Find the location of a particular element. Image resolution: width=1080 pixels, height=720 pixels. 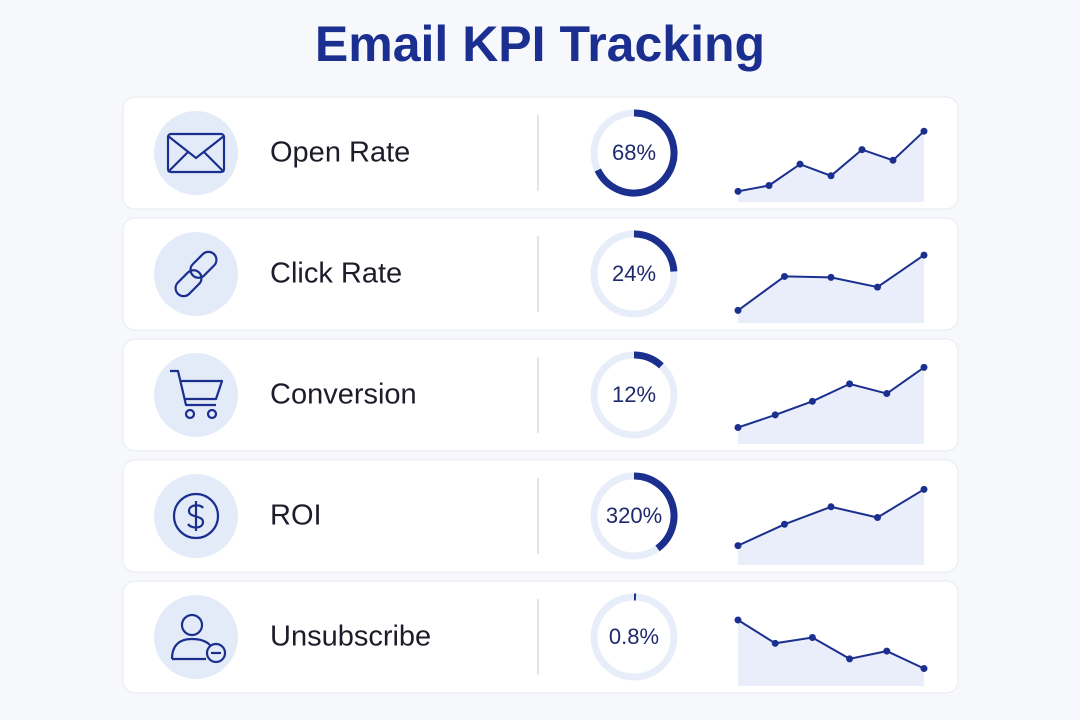

envelope is located at coordinates (196, 153).